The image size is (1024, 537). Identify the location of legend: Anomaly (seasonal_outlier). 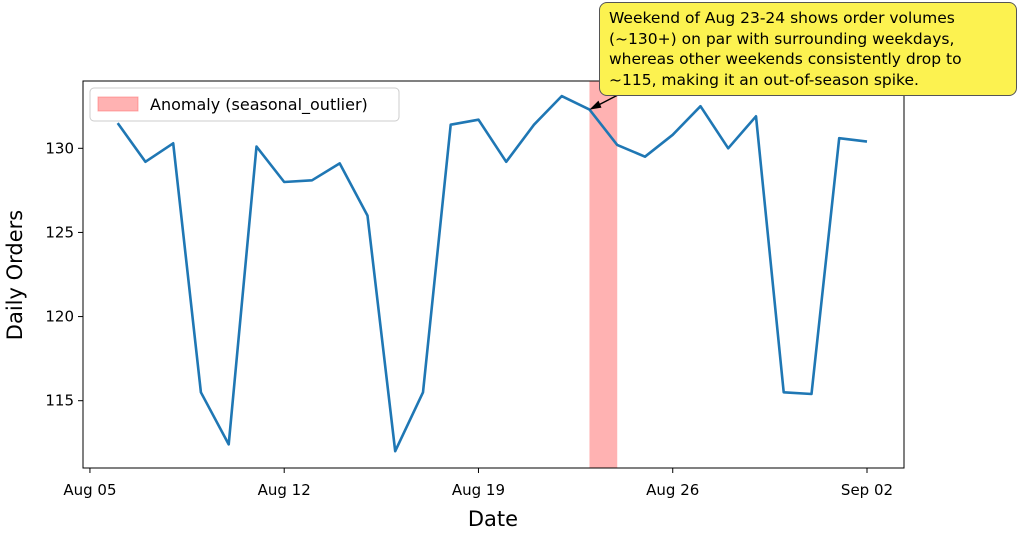
(244, 104).